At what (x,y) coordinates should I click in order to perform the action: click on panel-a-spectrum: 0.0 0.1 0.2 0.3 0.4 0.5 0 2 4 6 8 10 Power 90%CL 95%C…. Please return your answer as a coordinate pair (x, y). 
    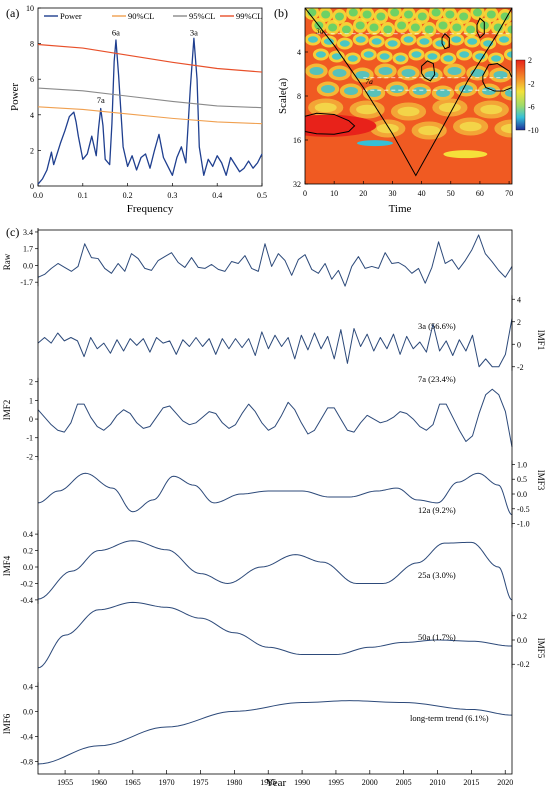
    Looking at the image, I should click on (138, 109).